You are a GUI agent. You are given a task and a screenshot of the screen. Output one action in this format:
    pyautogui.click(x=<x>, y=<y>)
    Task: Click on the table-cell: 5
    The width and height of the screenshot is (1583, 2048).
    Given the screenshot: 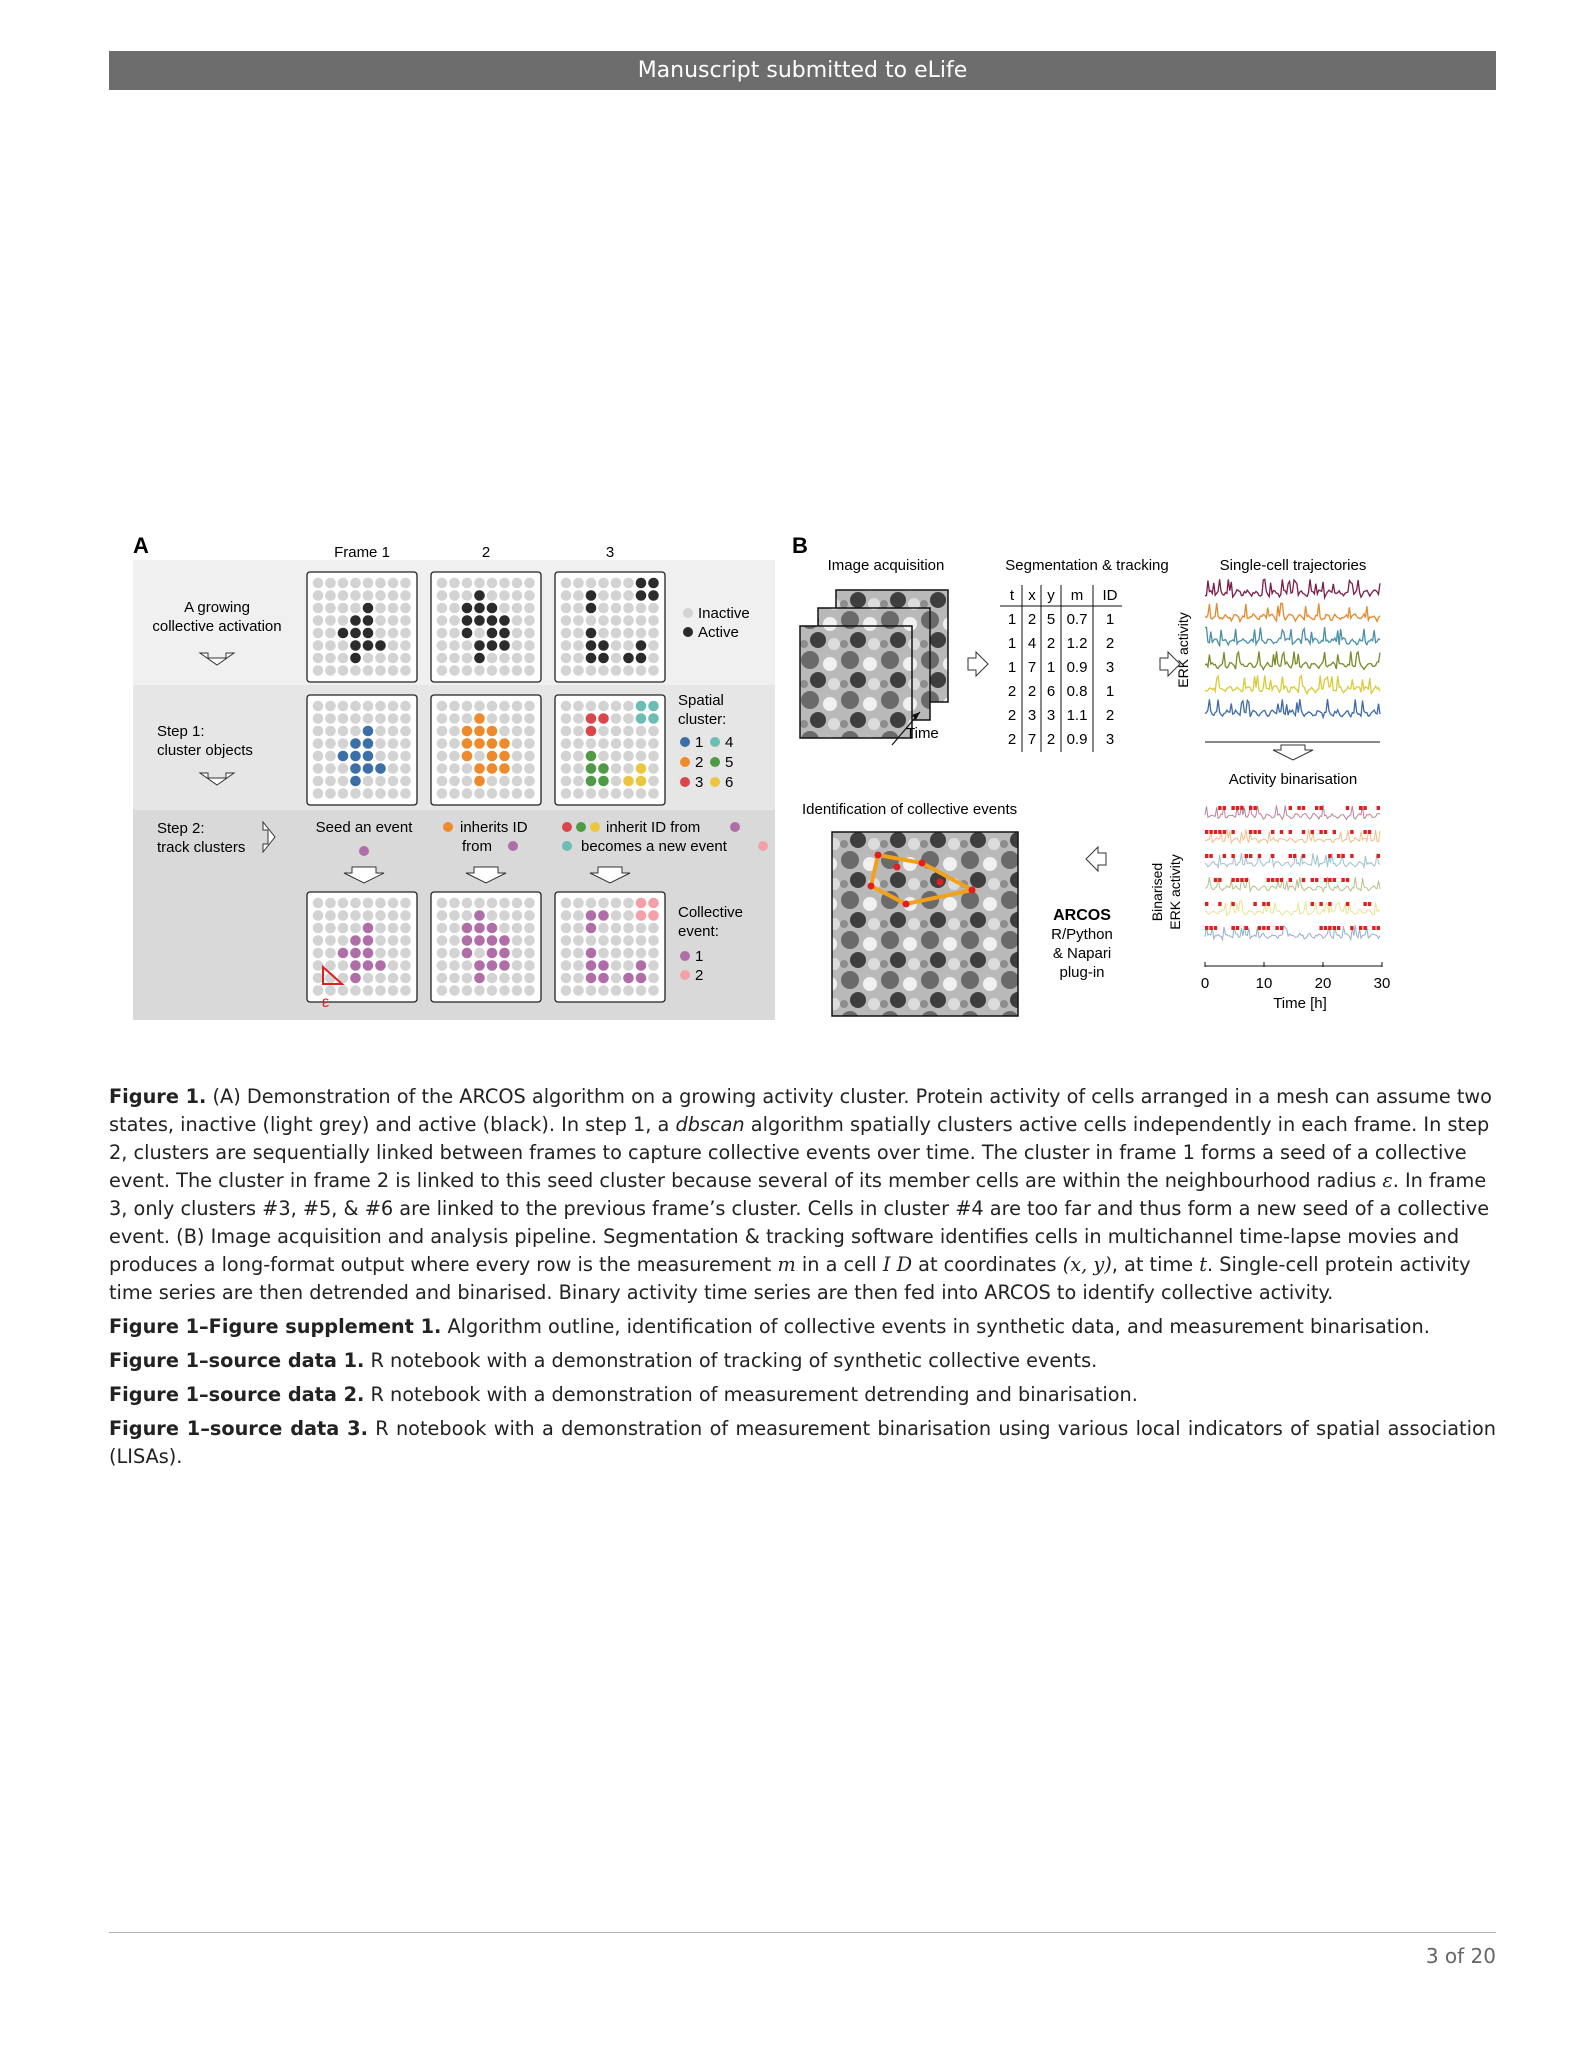 What is the action you would take?
    pyautogui.click(x=1051, y=619)
    